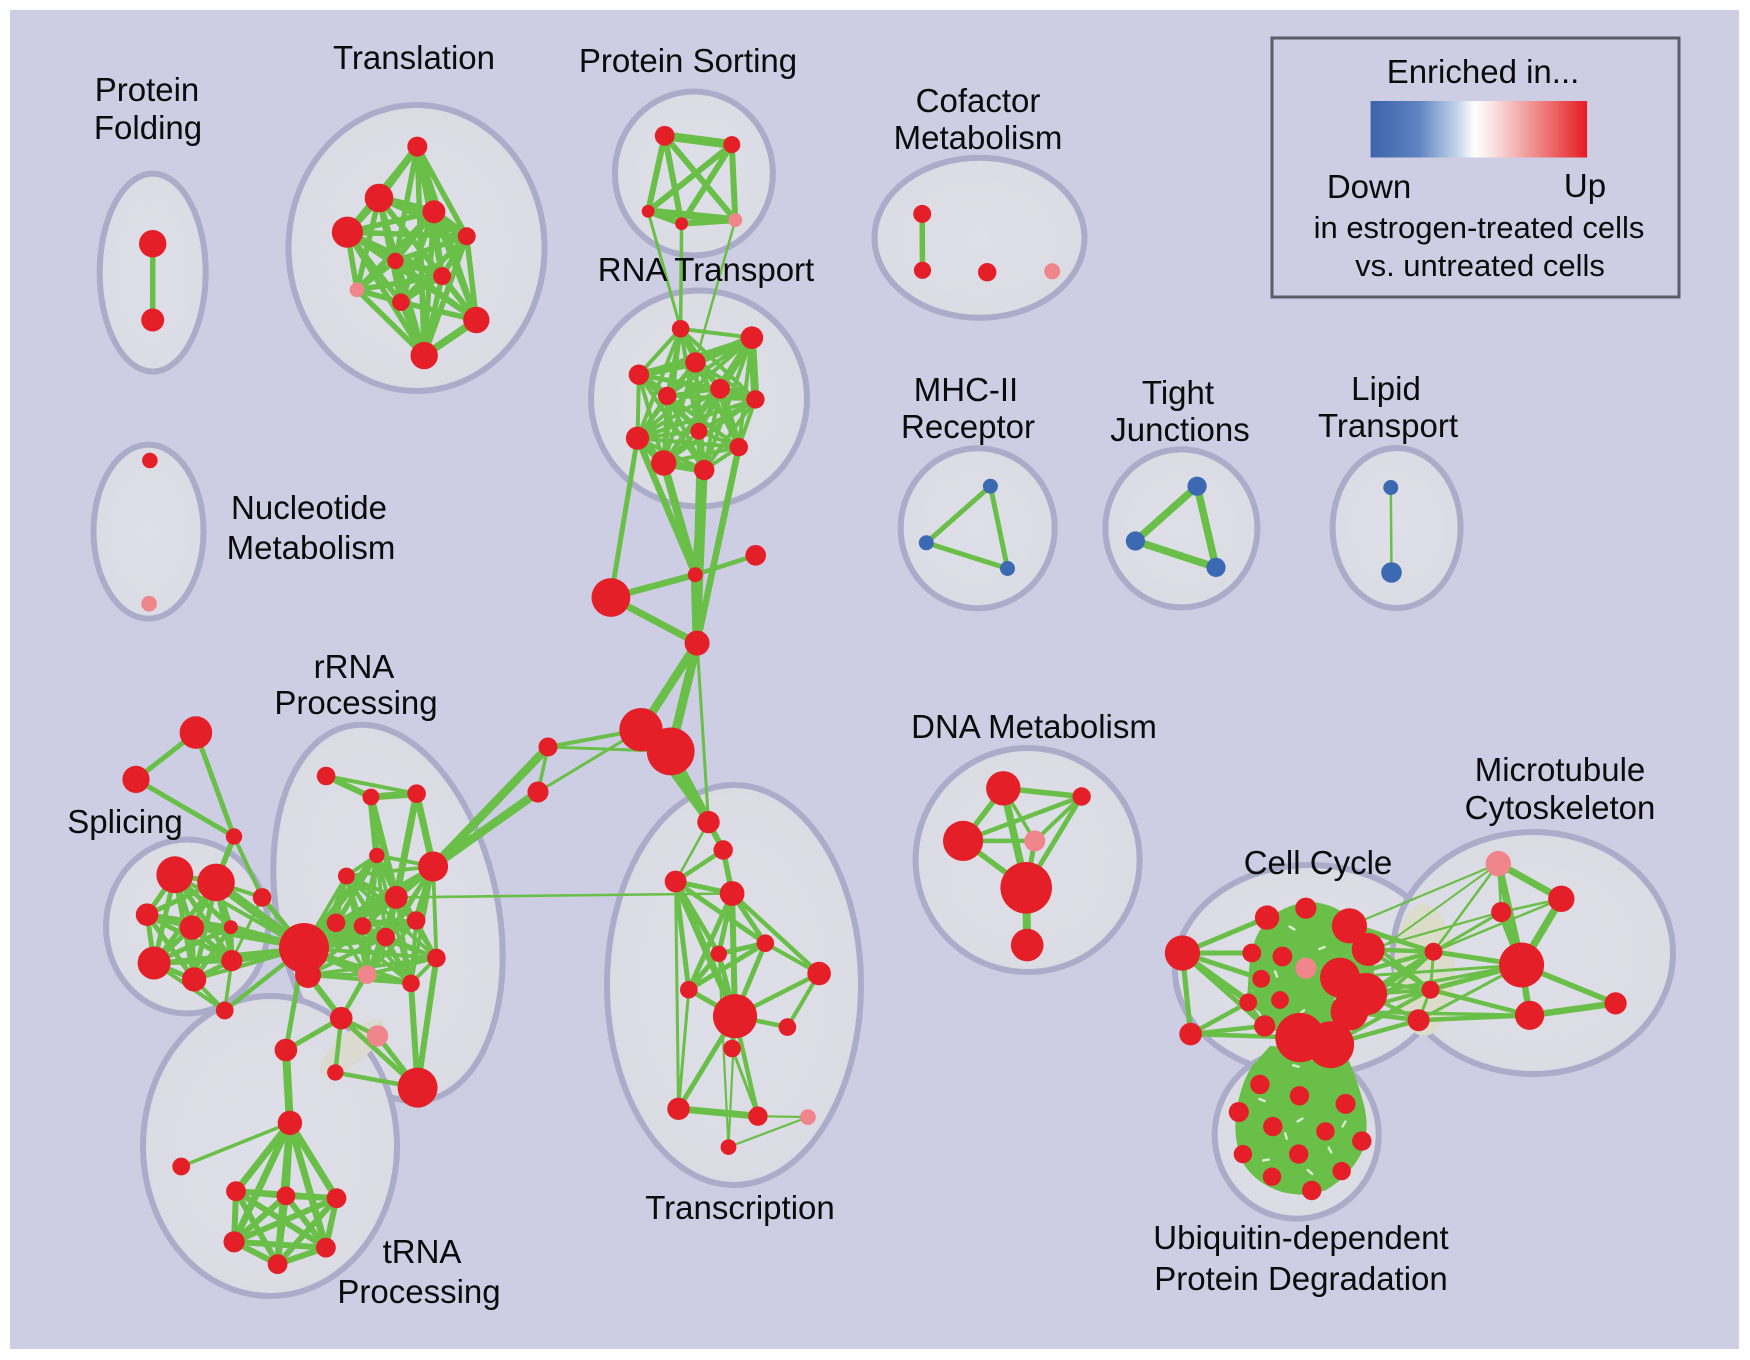 This screenshot has width=1750, height=1360. I want to click on svg-text: vs. untreated cells, so click(1480, 265).